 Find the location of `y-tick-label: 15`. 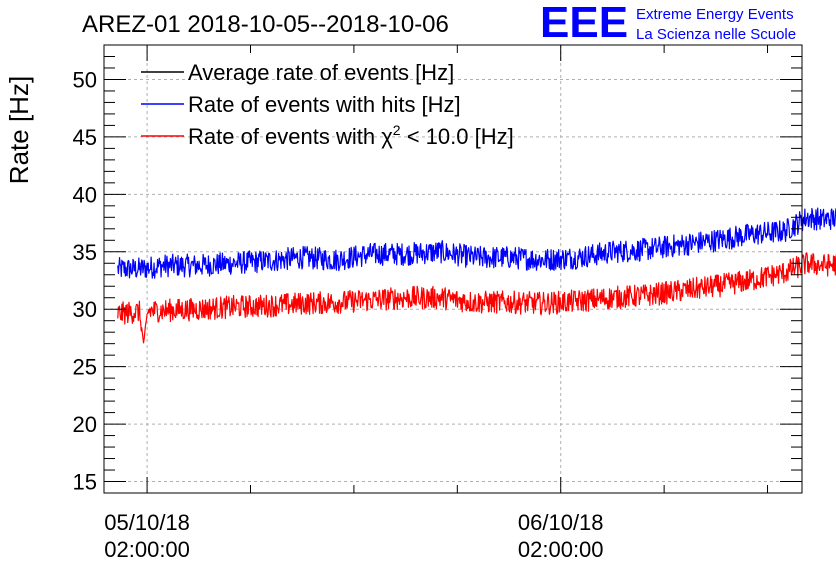

y-tick-label: 15 is located at coordinates (85, 482).